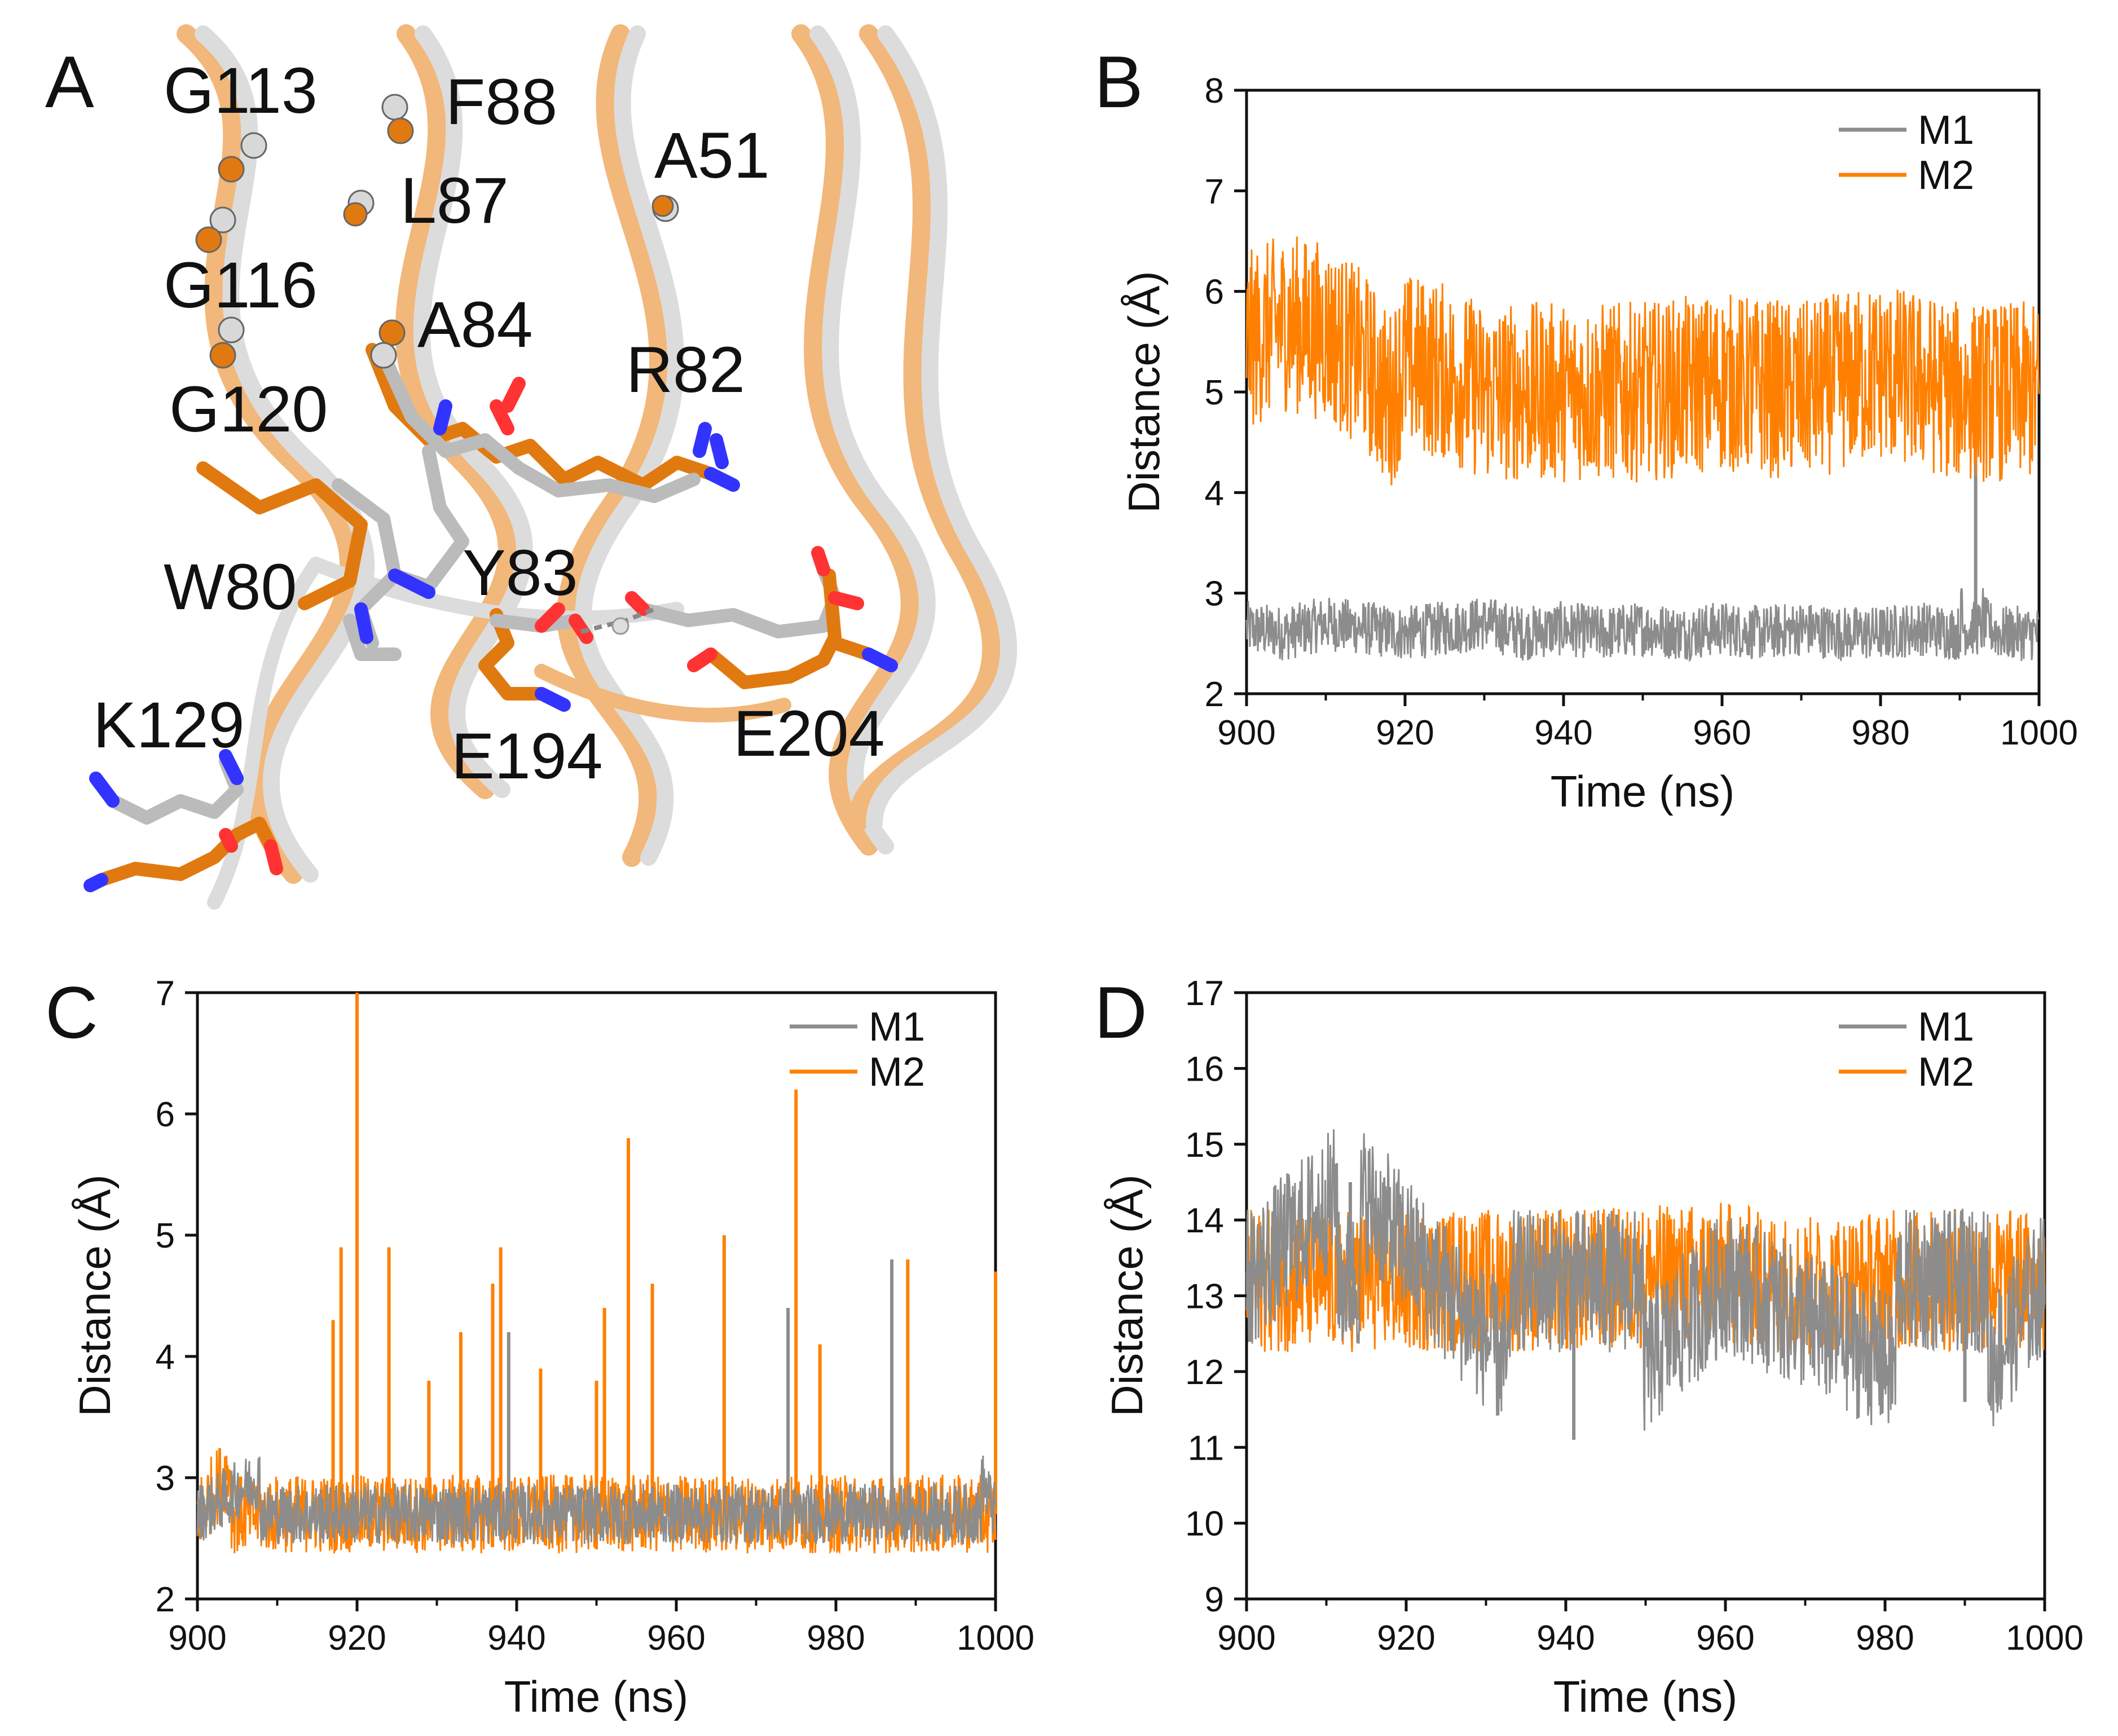  I want to click on residue-label: G116, so click(241, 285).